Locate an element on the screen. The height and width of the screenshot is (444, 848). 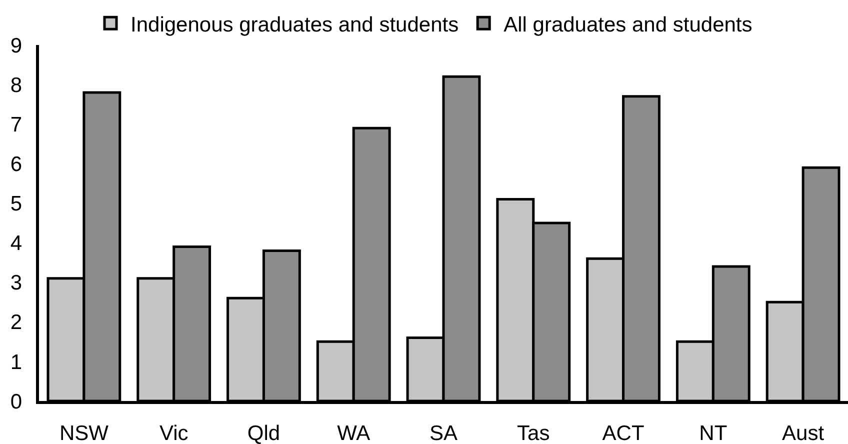
y-tick-label: 9 is located at coordinates (16, 46).